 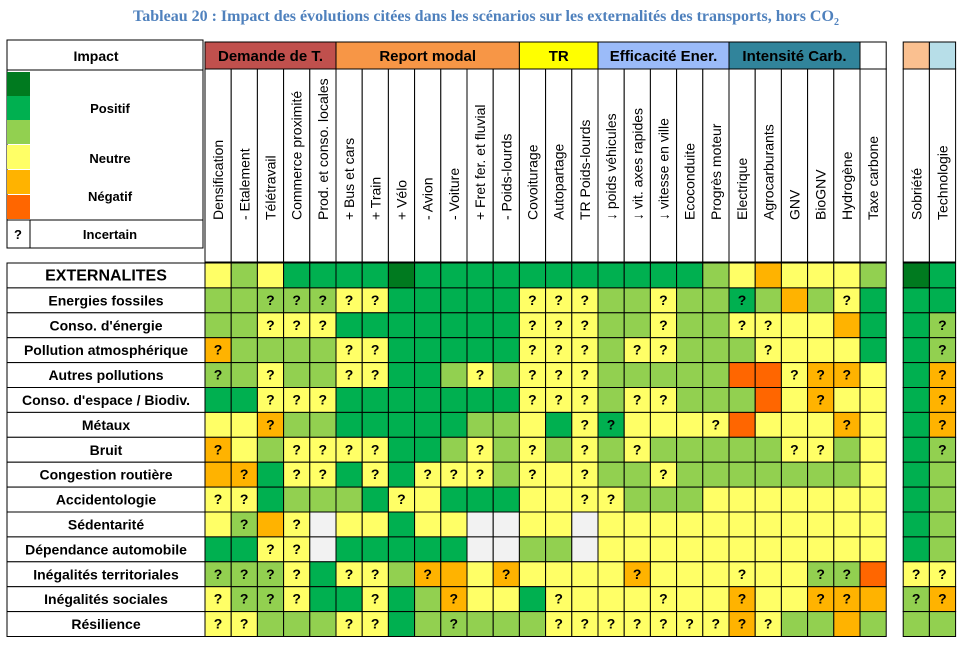 What do you see at coordinates (106, 574) in the screenshot?
I see `row-label: Inégalités territoriales` at bounding box center [106, 574].